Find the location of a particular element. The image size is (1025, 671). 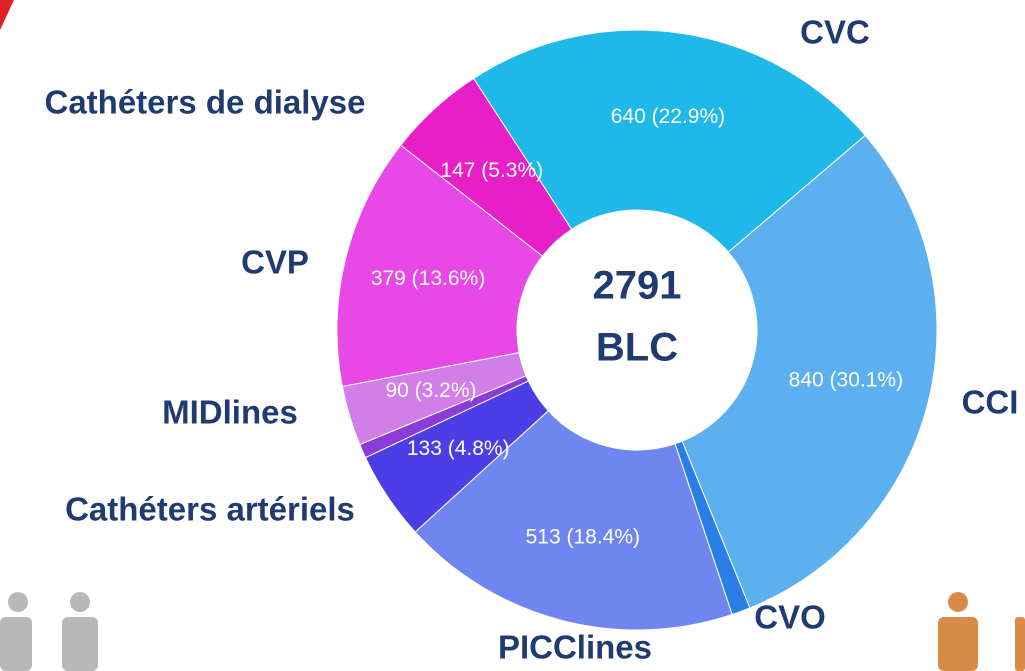

value-label: 90 (3.2%) is located at coordinates (430, 390).